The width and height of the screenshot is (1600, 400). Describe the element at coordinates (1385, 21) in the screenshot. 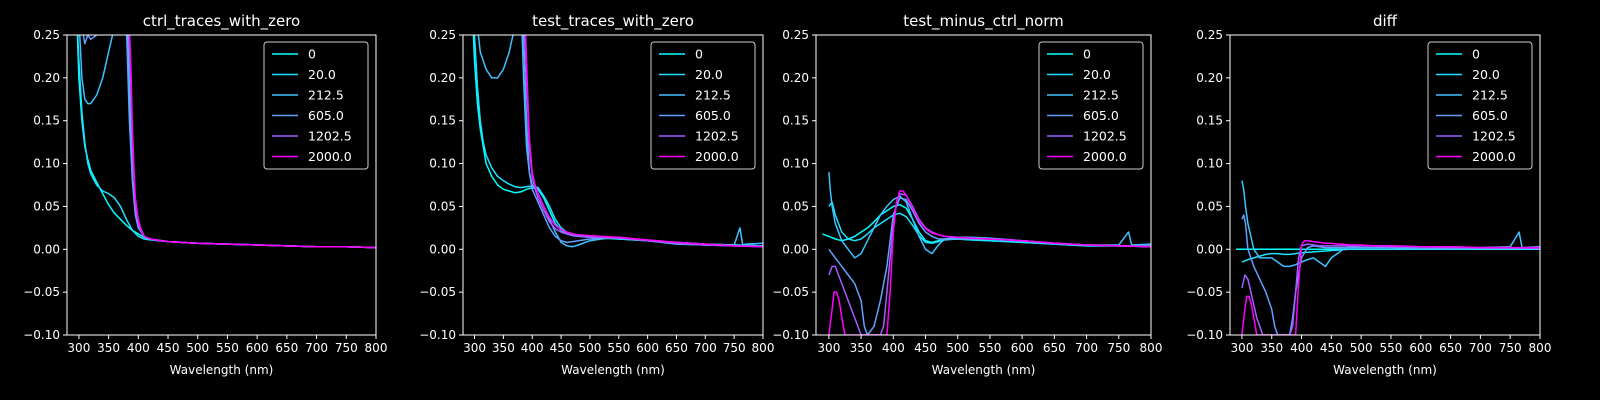

I see `chart-title: diff` at that location.